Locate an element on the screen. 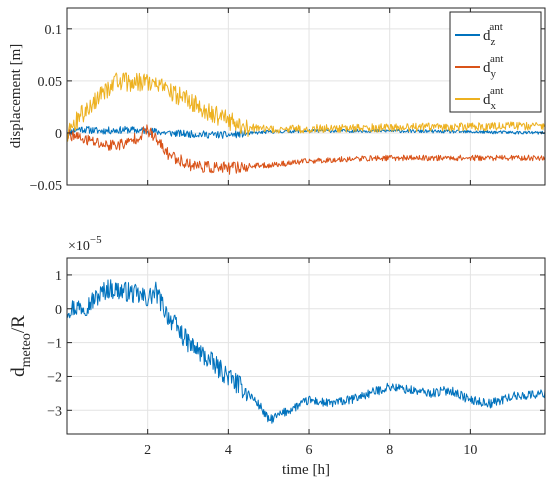  legend-label-dy-sup: ant is located at coordinates (496, 59).